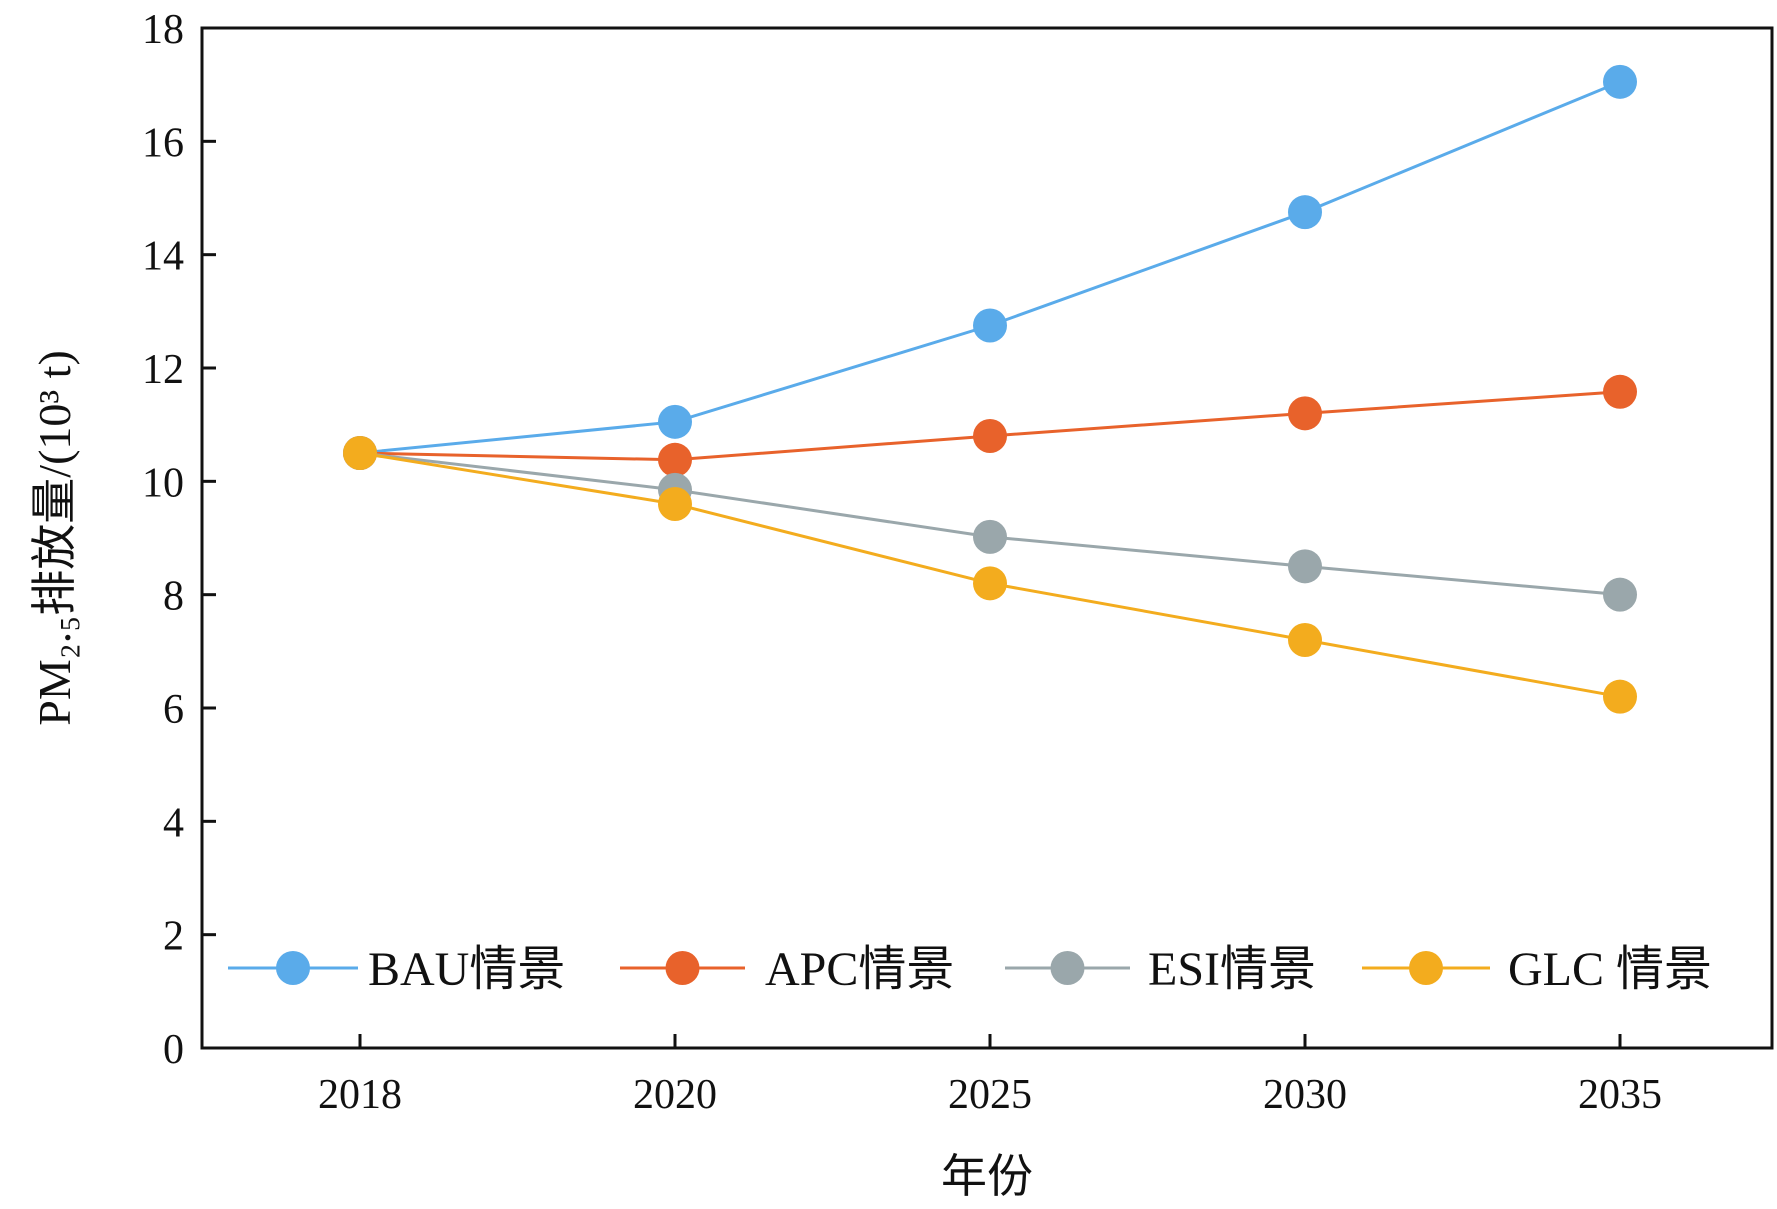 The width and height of the screenshot is (1777, 1209). What do you see at coordinates (360, 1095) in the screenshot?
I see `x-tick-label: 2018` at bounding box center [360, 1095].